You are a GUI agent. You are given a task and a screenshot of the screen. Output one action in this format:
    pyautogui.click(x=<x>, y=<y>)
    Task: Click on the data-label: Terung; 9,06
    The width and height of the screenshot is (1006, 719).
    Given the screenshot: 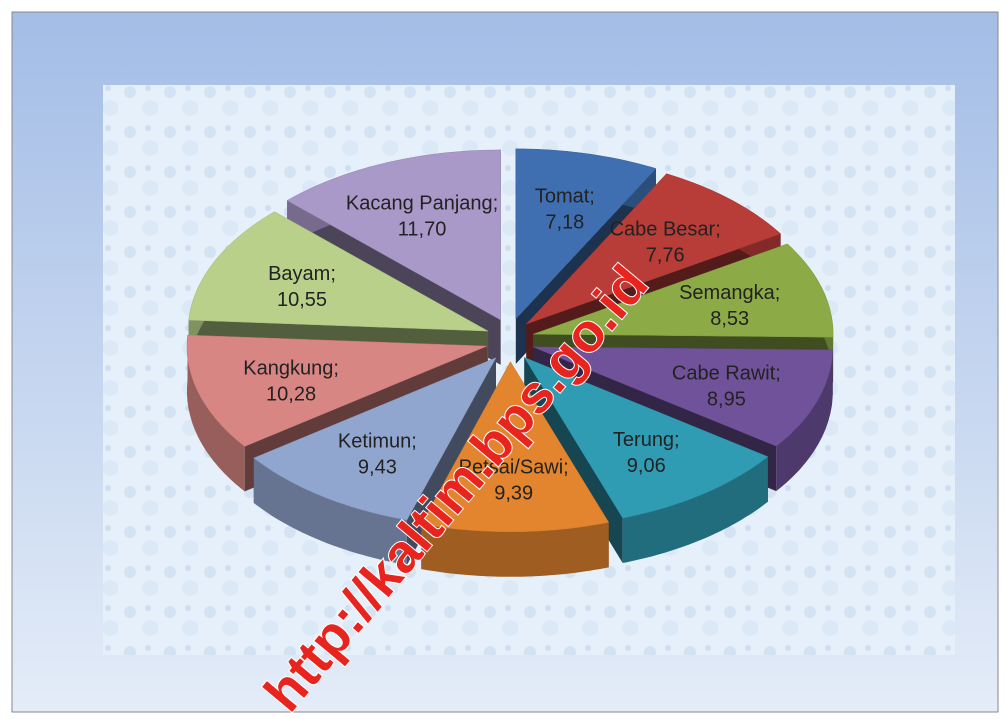 What is the action you would take?
    pyautogui.click(x=646, y=453)
    